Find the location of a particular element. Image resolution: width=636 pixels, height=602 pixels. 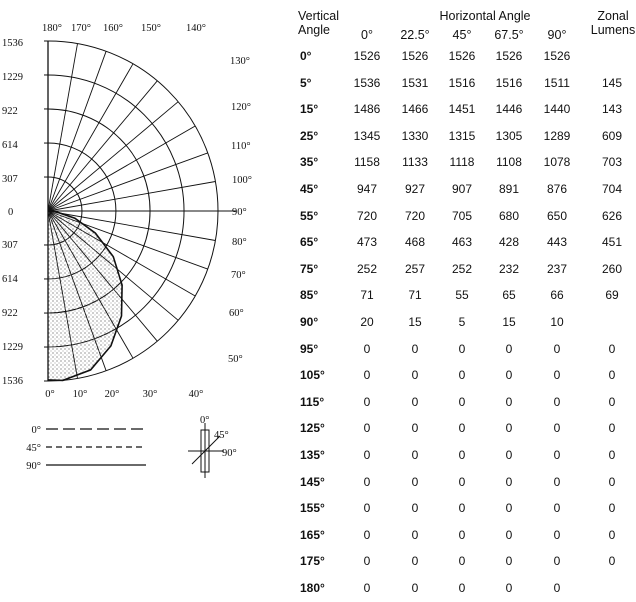

angle-label: 180° is located at coordinates (52, 28).